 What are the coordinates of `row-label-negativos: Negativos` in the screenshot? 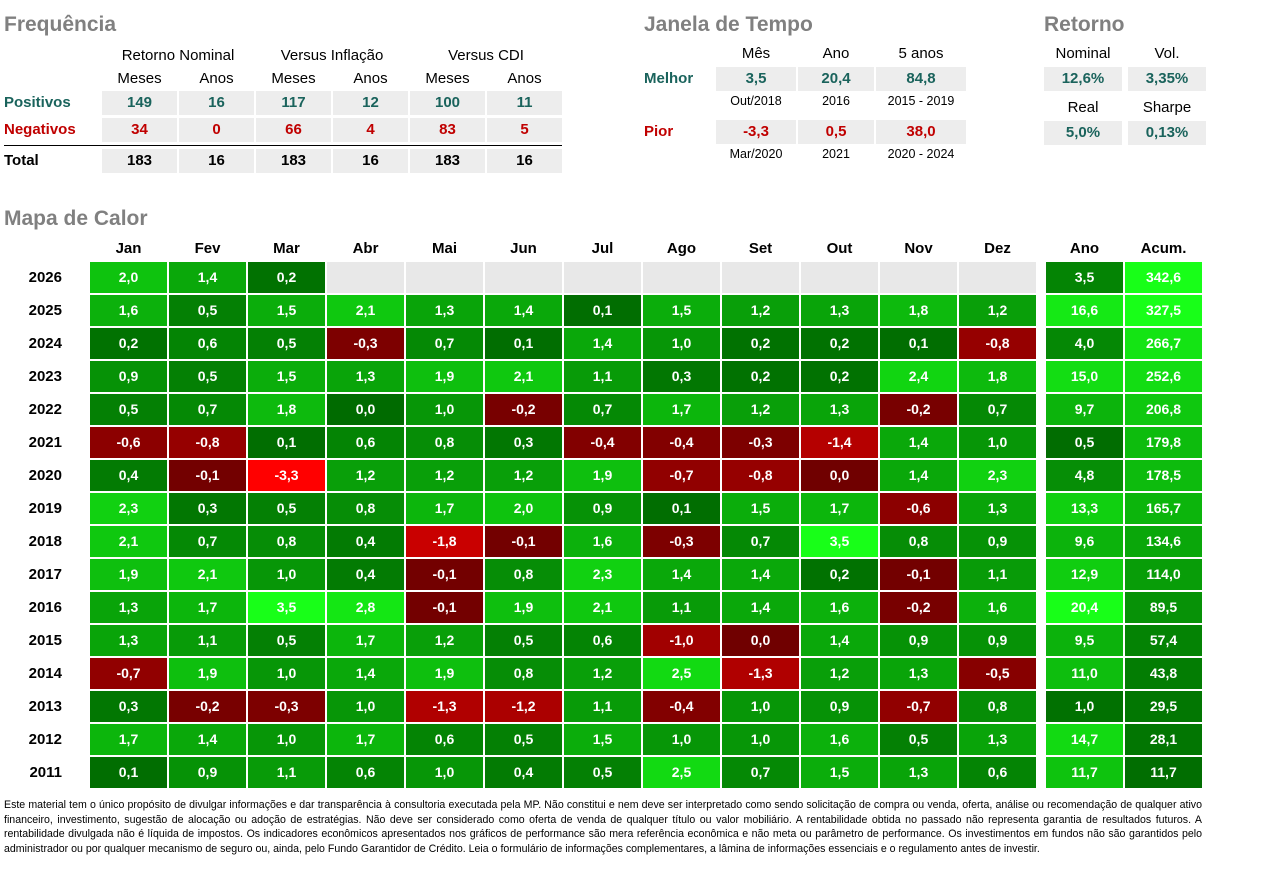 It's located at (40, 129).